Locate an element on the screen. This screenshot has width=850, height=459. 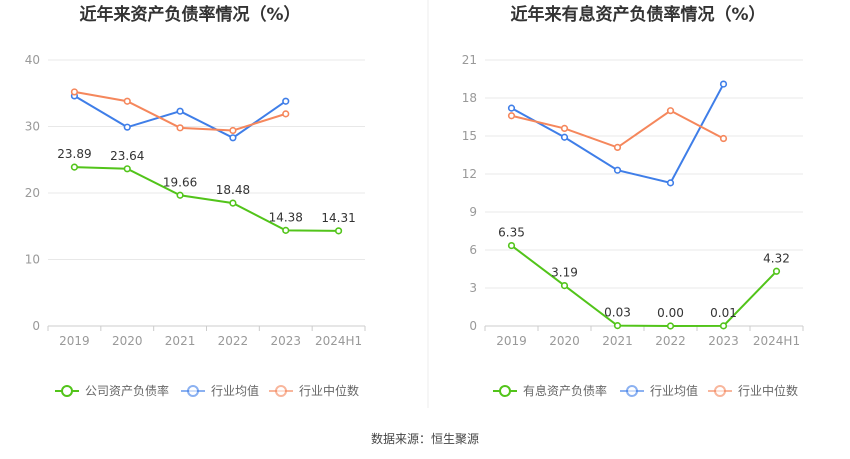
data-label: 4.32 is located at coordinates (776, 258).